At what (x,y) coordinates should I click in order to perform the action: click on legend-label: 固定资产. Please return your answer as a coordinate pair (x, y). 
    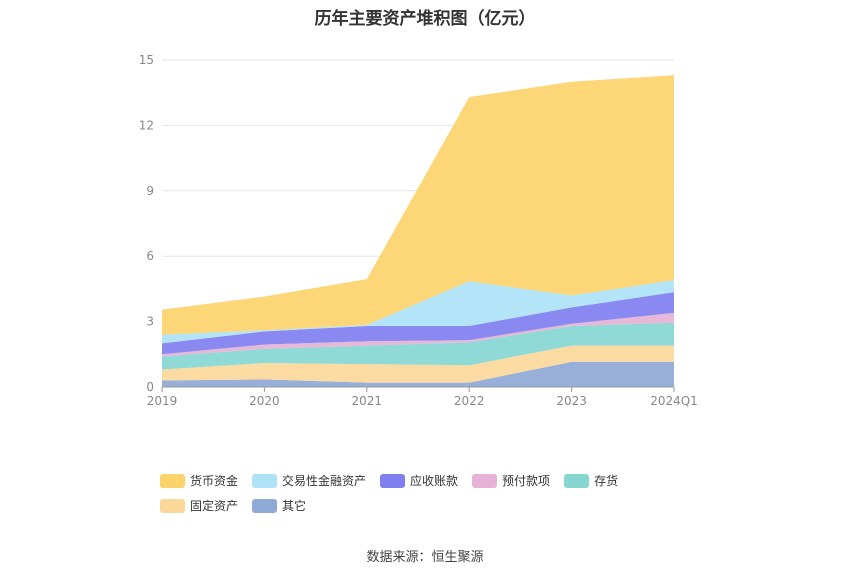
    Looking at the image, I should click on (214, 506).